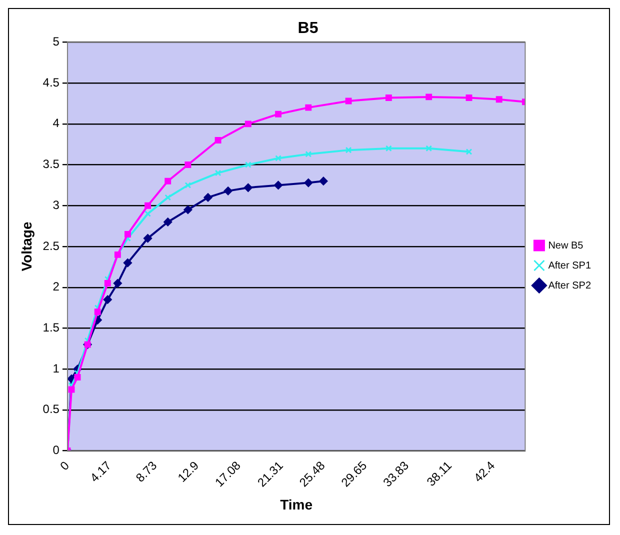 The image size is (620, 535). Describe the element at coordinates (570, 286) in the screenshot. I see `legend-label: After SP2` at that location.